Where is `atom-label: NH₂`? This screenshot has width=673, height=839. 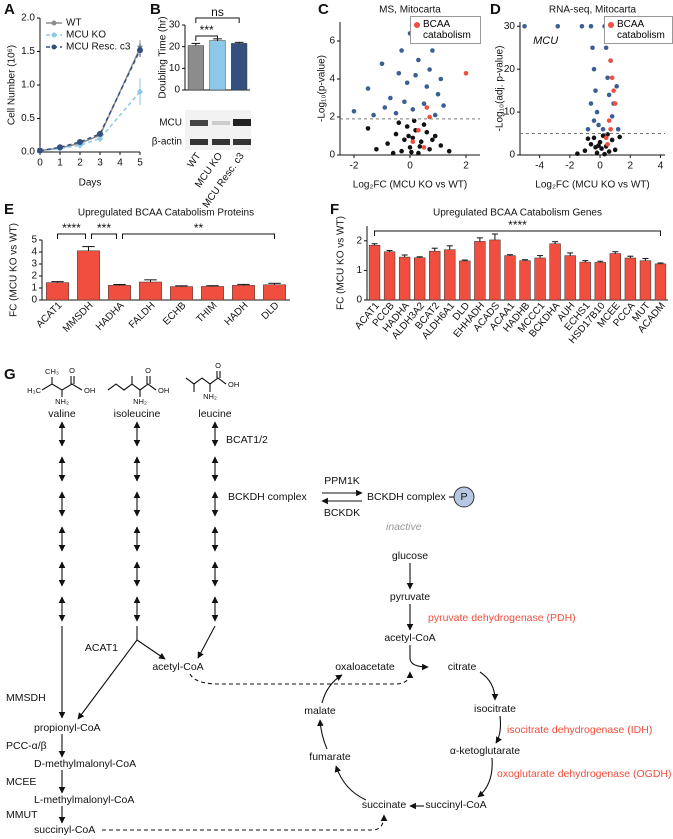
atom-label: NH₂ is located at coordinates (140, 401).